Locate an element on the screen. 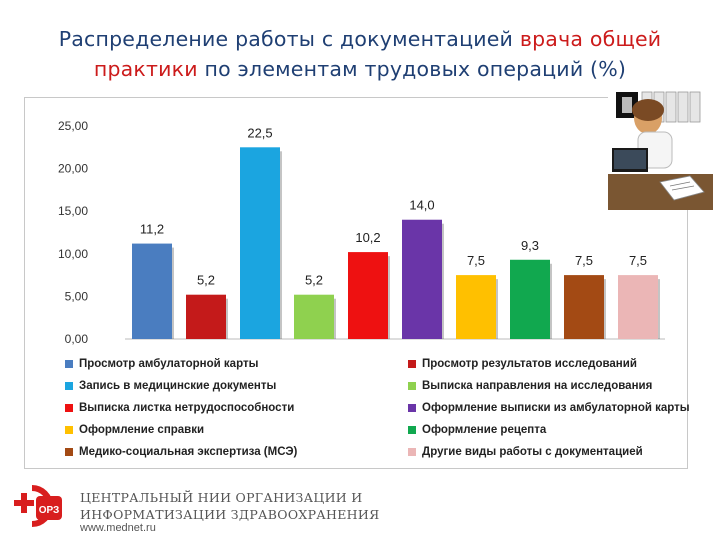 This screenshot has width=720, height=540. legend-label: Выписка направления на исследования is located at coordinates (537, 386).